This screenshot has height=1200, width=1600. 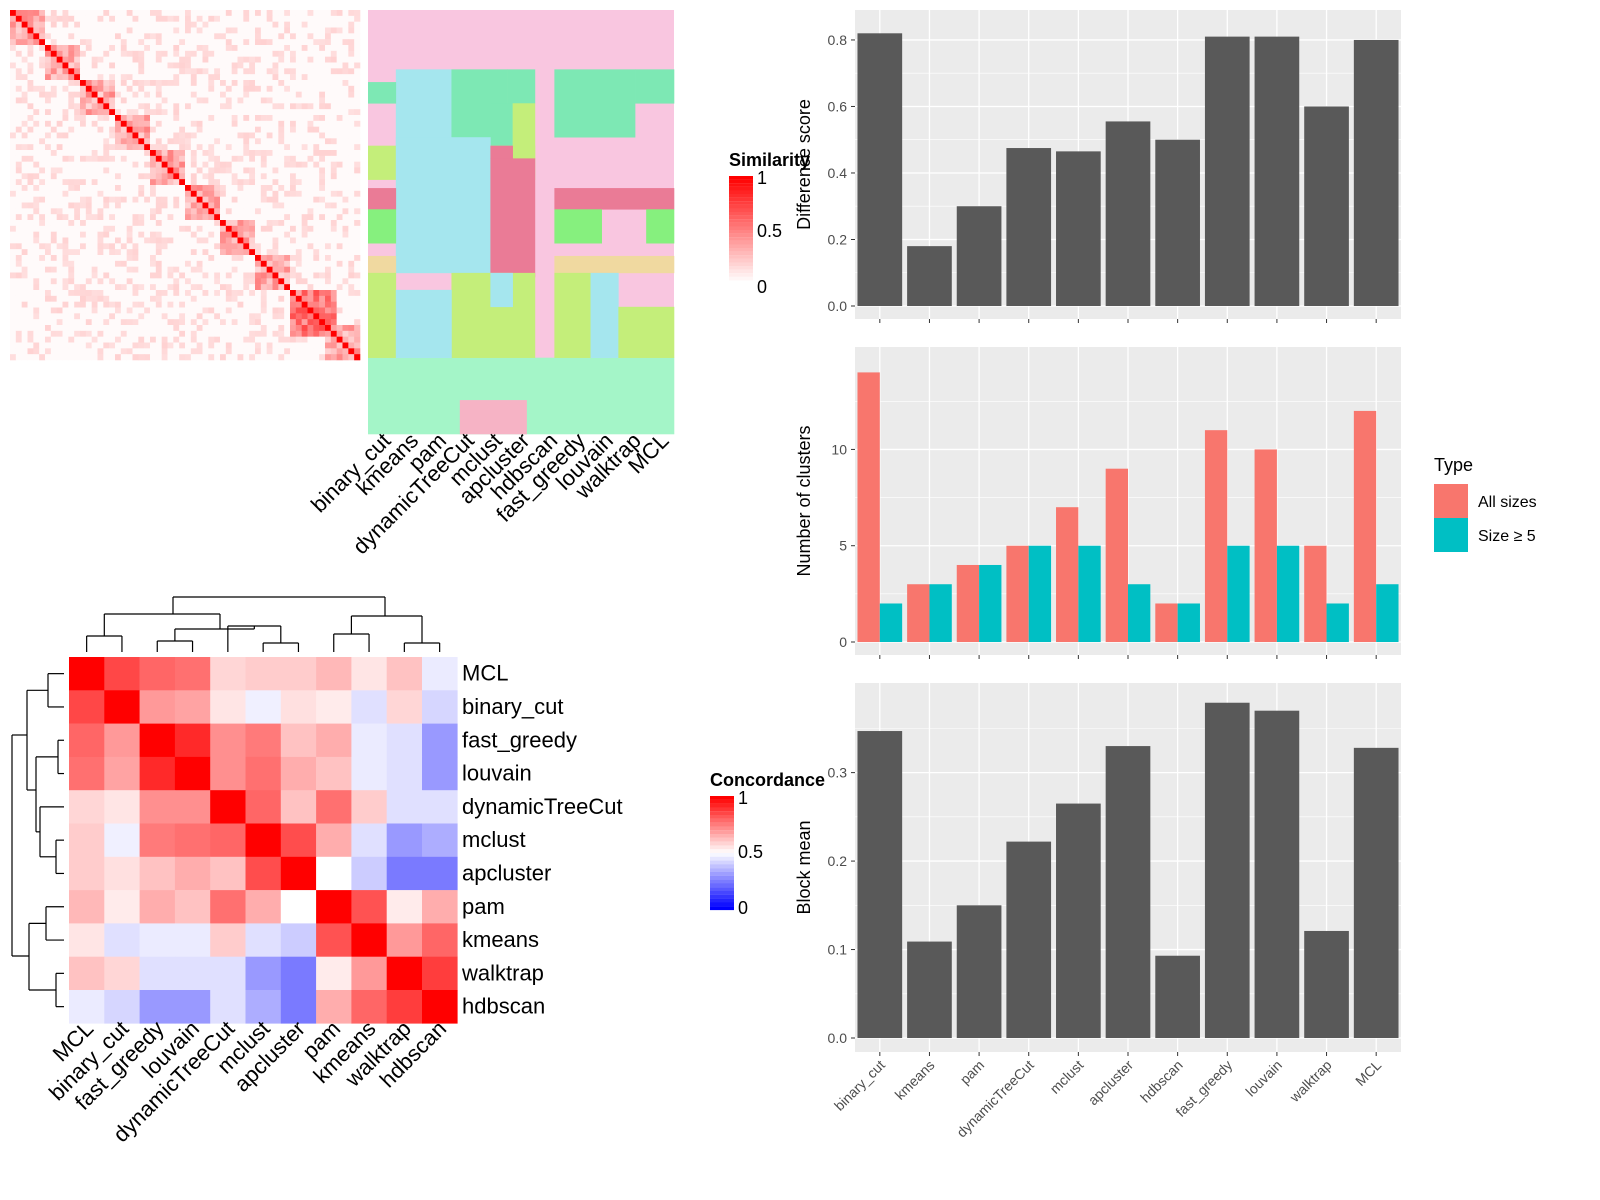 I want to click on y-tick-label: 0.2, so click(x=838, y=861).